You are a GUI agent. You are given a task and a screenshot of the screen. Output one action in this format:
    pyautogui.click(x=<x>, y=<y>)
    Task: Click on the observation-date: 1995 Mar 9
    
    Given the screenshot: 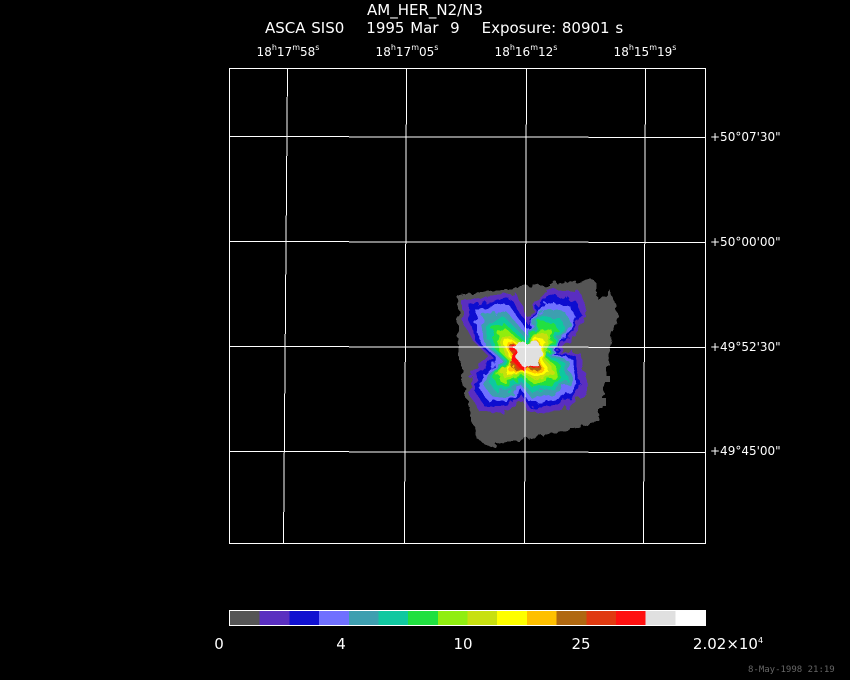 What is the action you would take?
    pyautogui.click(x=413, y=28)
    